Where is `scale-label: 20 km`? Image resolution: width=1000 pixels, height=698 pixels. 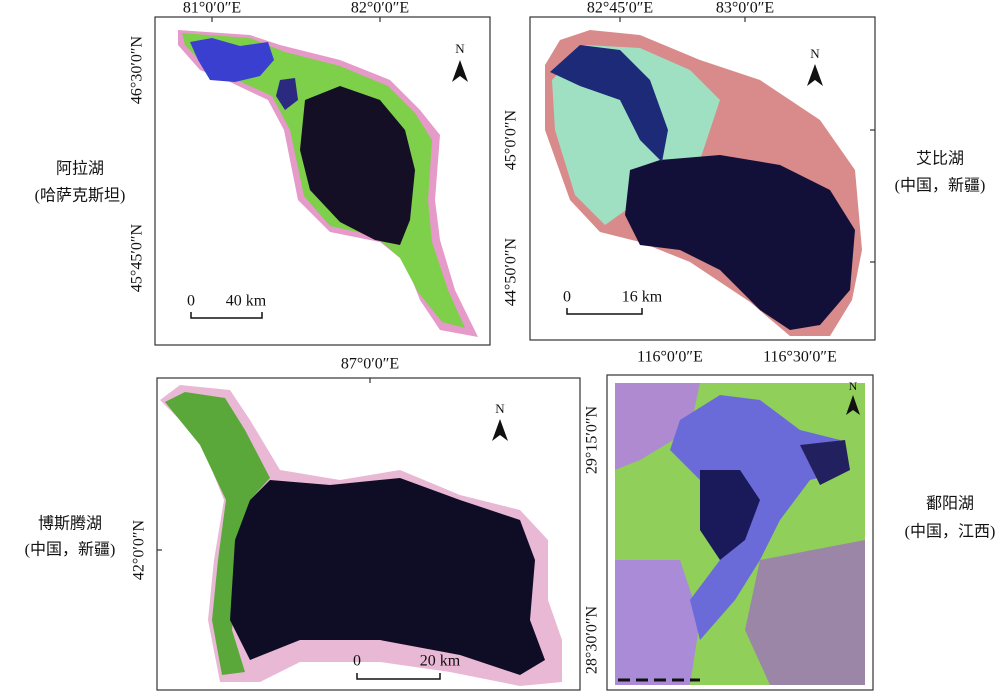 scale-label: 20 km is located at coordinates (440, 661).